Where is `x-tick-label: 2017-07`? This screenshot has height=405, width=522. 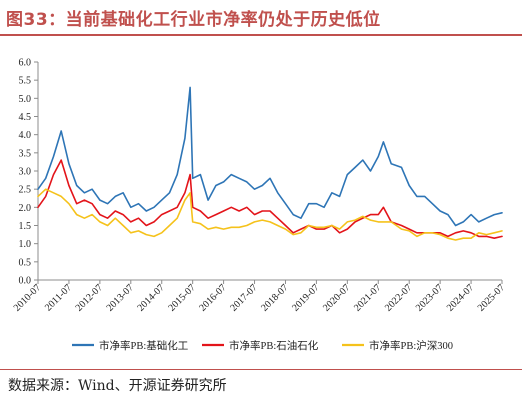
x-tick-label: 2017-07 is located at coordinates (243, 297).